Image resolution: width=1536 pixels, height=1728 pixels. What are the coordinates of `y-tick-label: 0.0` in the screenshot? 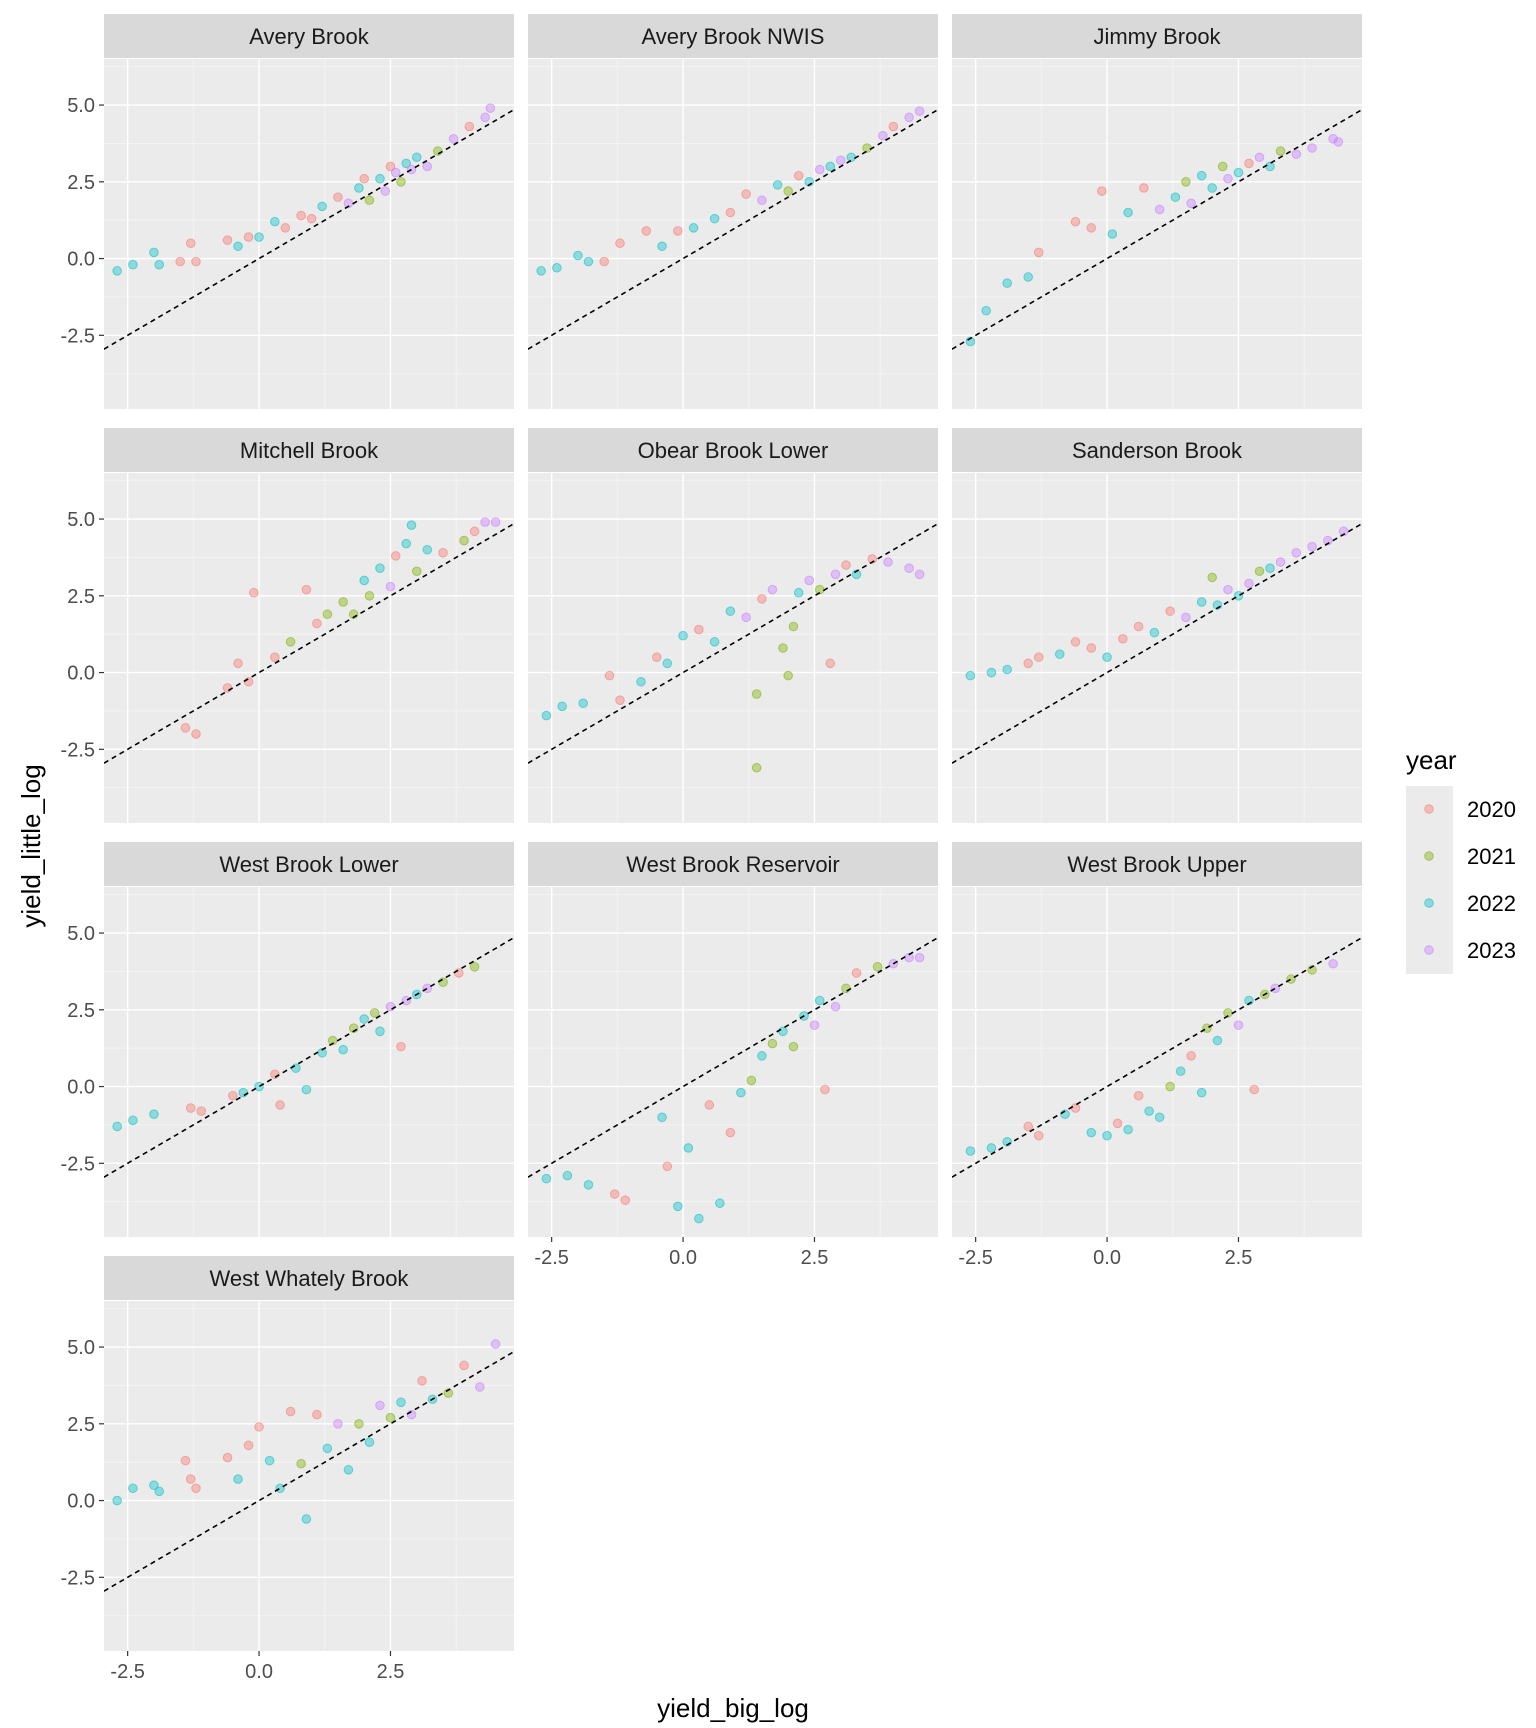 It's located at (81, 1088).